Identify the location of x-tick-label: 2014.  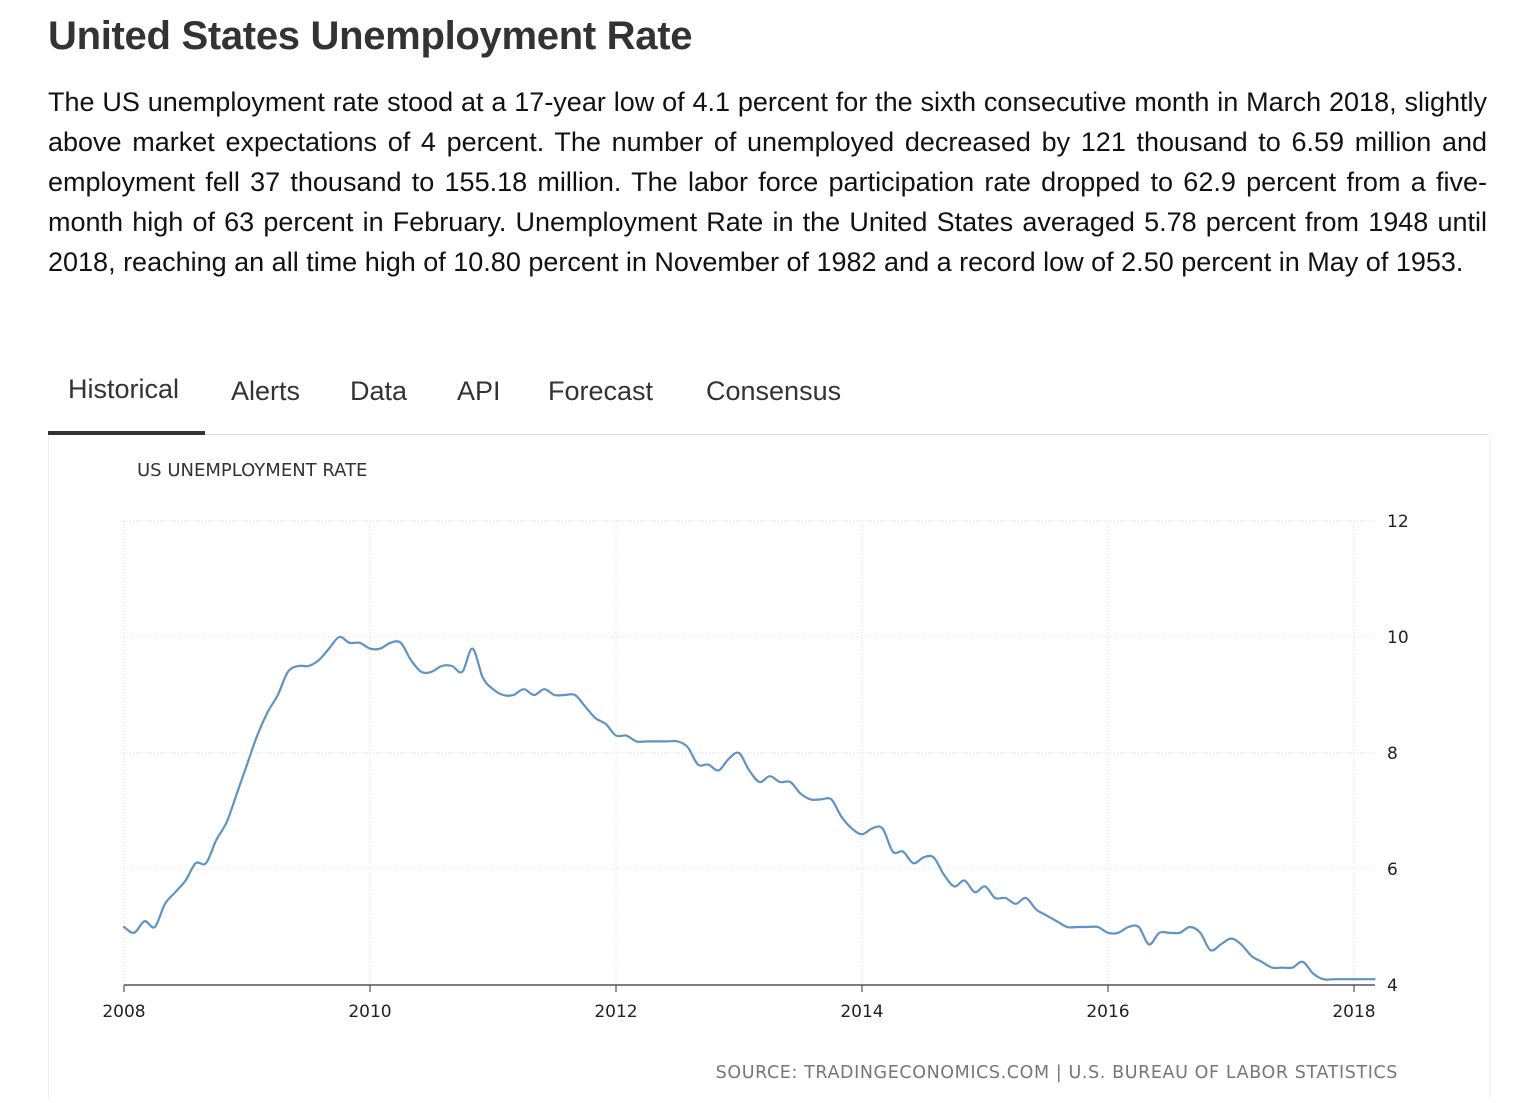
(861, 1012).